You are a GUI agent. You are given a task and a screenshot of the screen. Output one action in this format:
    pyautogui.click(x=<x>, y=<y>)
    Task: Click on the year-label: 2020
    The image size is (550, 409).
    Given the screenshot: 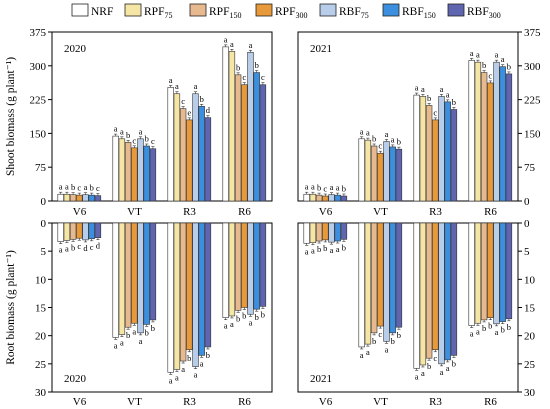 What is the action you would take?
    pyautogui.click(x=75, y=379)
    